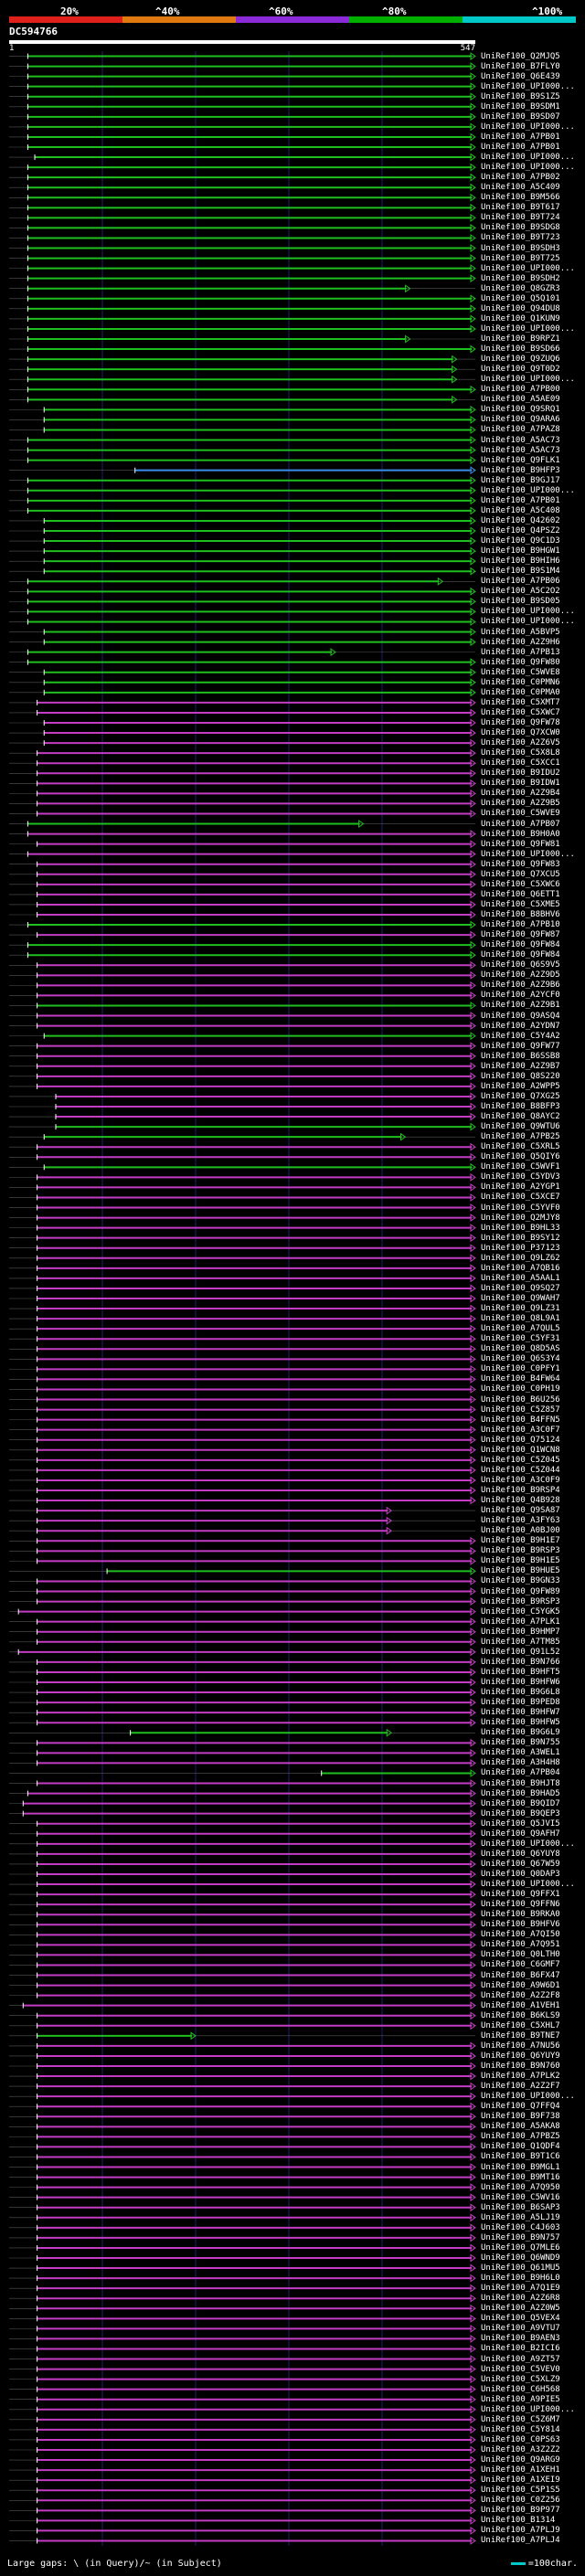 This screenshot has height=2576, width=585. Describe the element at coordinates (520, 692) in the screenshot. I see `hit-label: UniRef100_C0PMA0` at that location.